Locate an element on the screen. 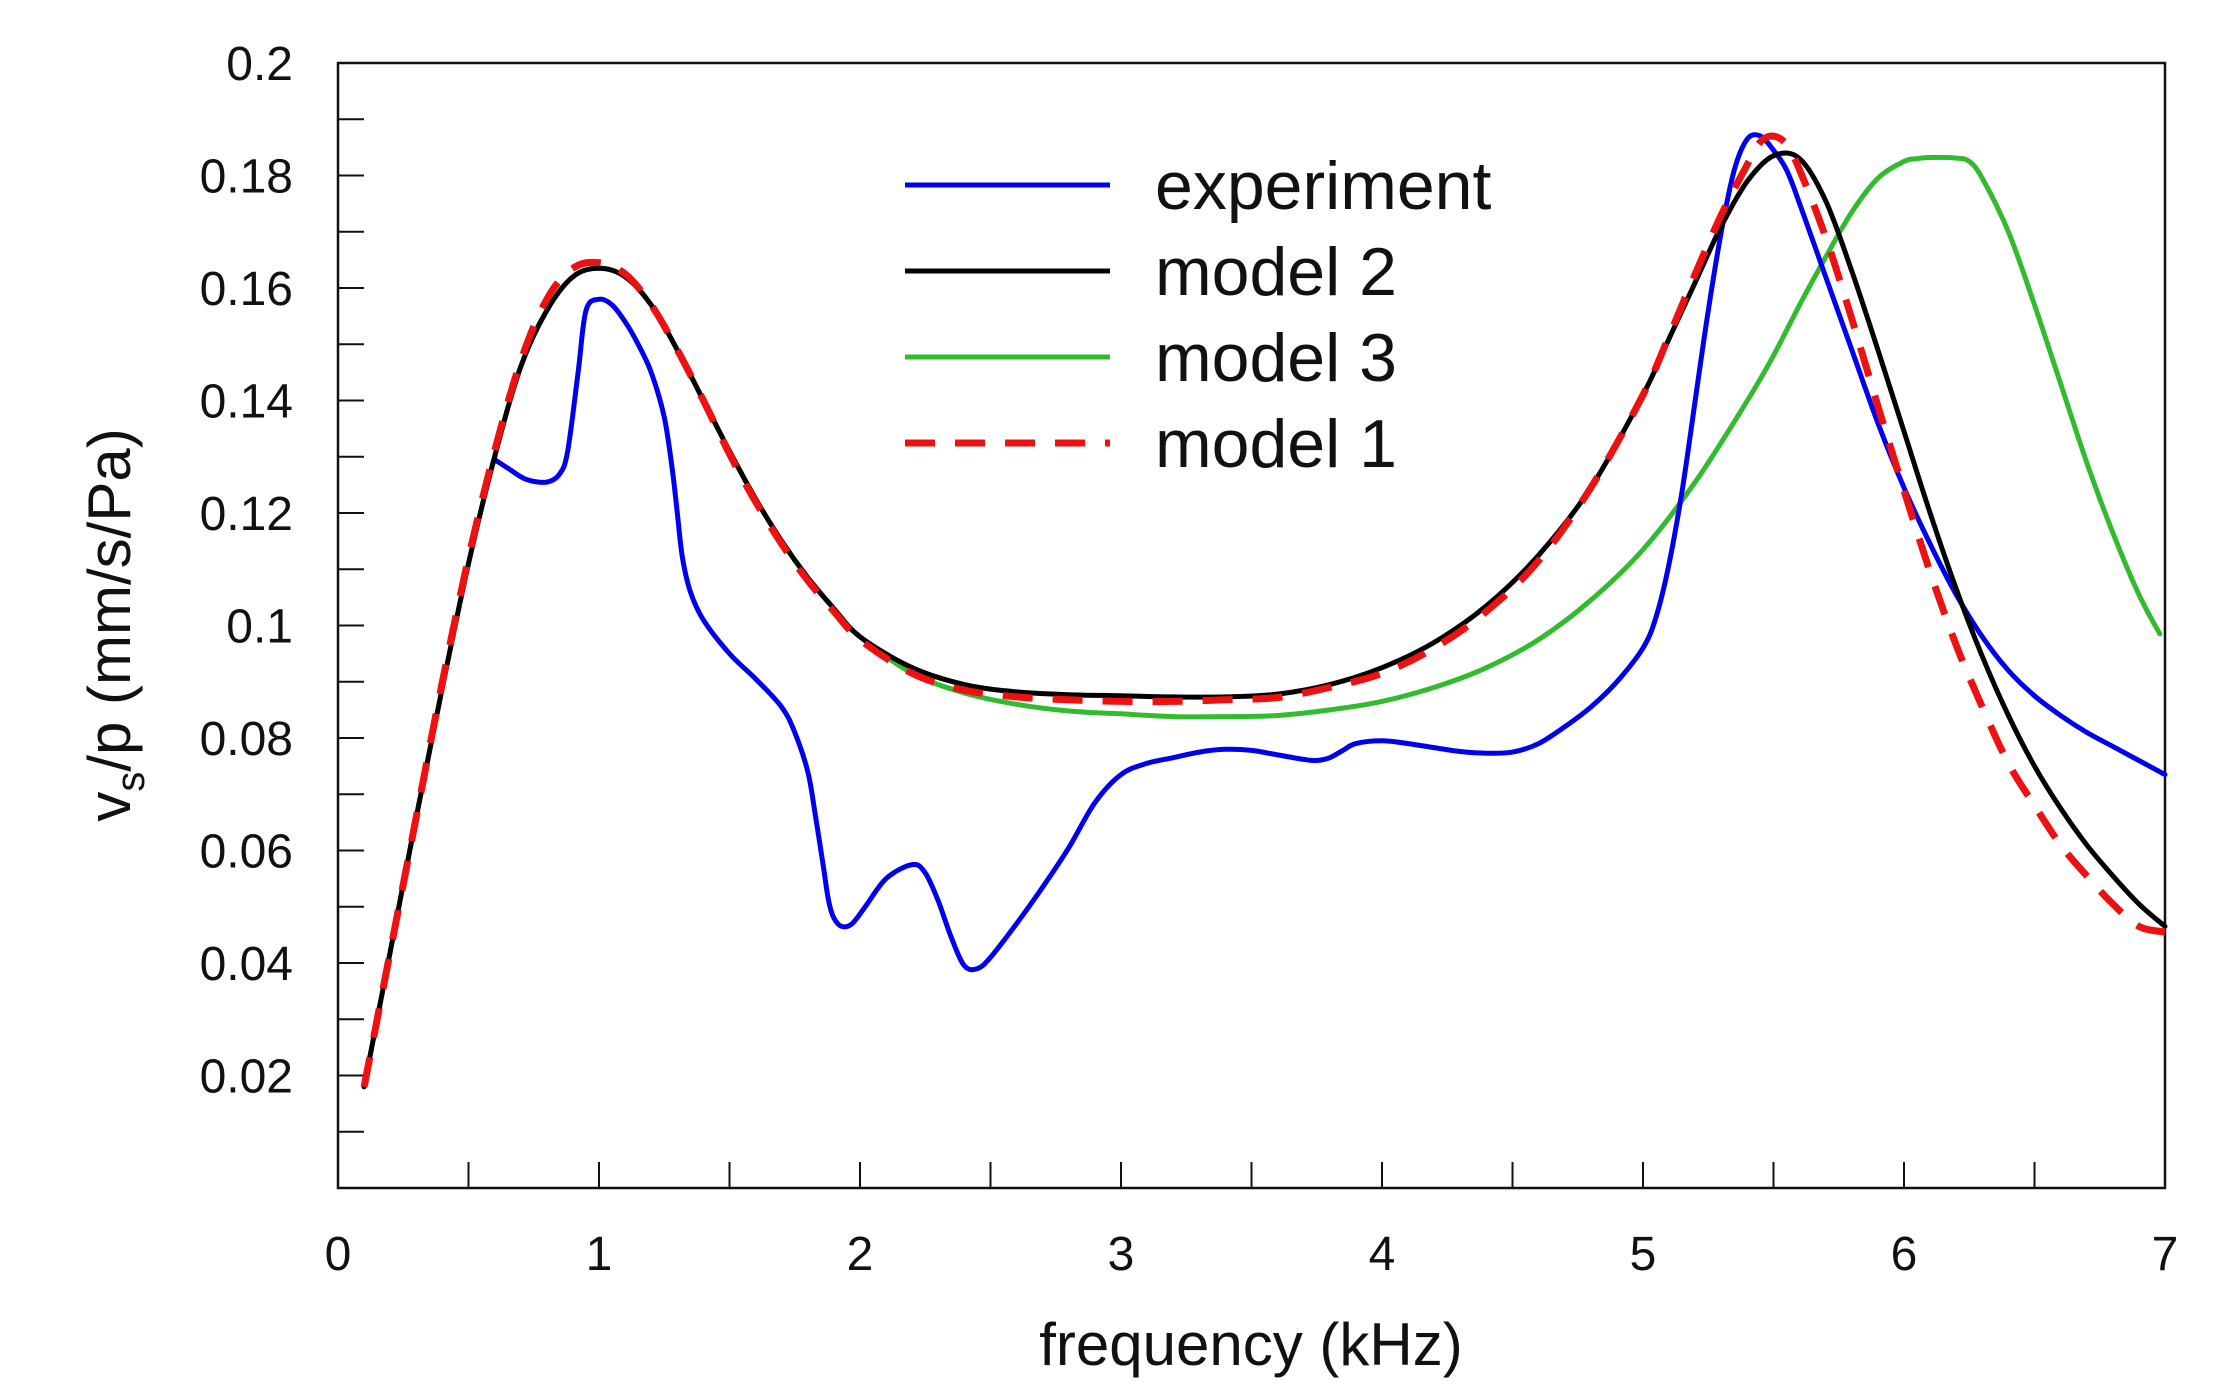  y-tick-label: 0.16 is located at coordinates (246, 289).